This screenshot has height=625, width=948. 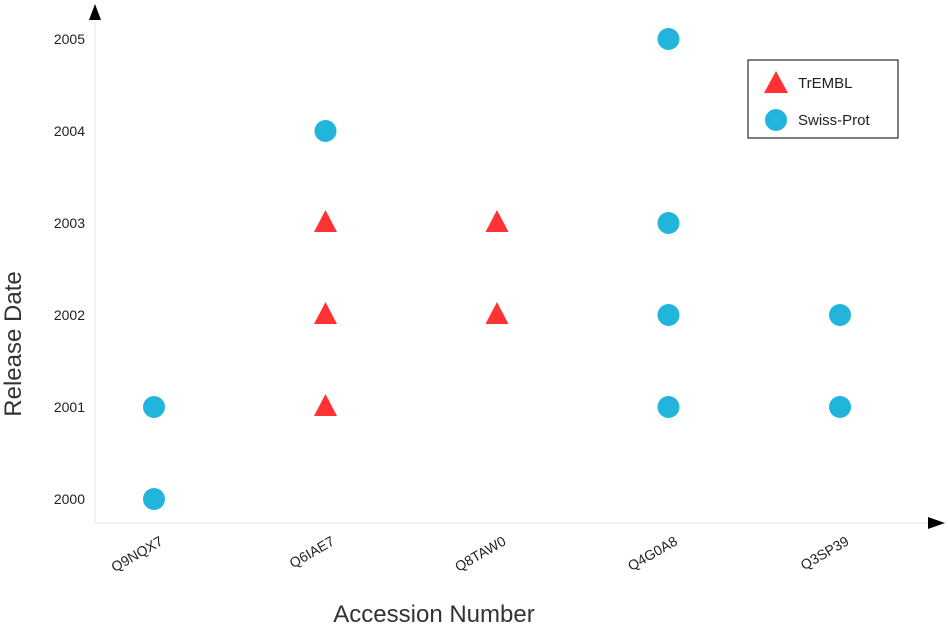 What do you see at coordinates (69, 131) in the screenshot?
I see `y-tick-label: 2004` at bounding box center [69, 131].